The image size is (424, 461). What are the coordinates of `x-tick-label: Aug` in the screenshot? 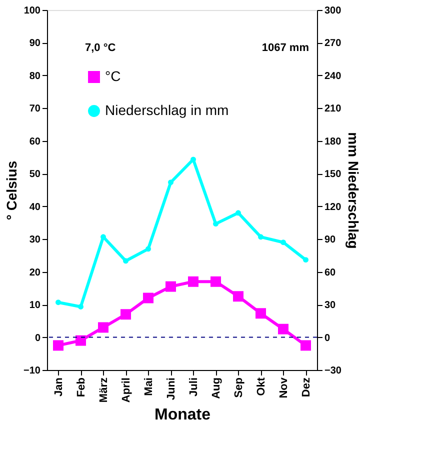 It's located at (216, 388).